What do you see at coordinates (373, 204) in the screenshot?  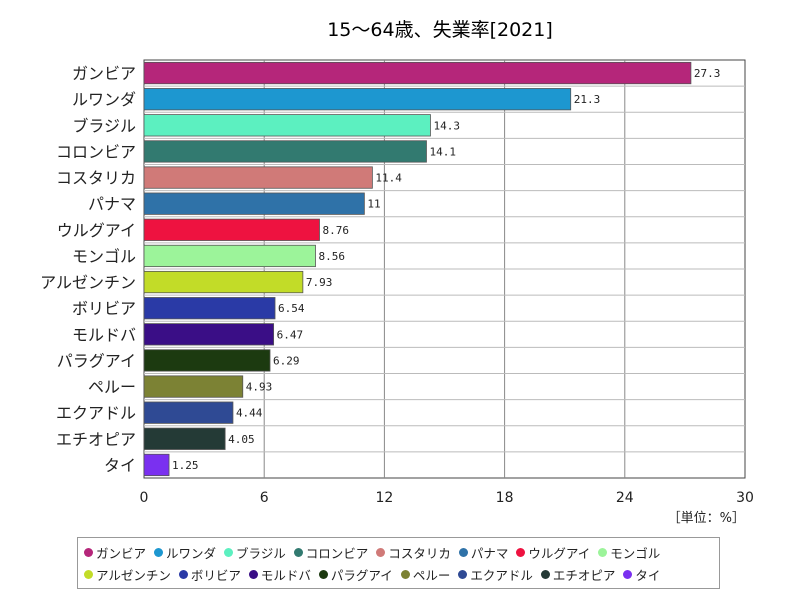 I see `data-label: 11` at bounding box center [373, 204].